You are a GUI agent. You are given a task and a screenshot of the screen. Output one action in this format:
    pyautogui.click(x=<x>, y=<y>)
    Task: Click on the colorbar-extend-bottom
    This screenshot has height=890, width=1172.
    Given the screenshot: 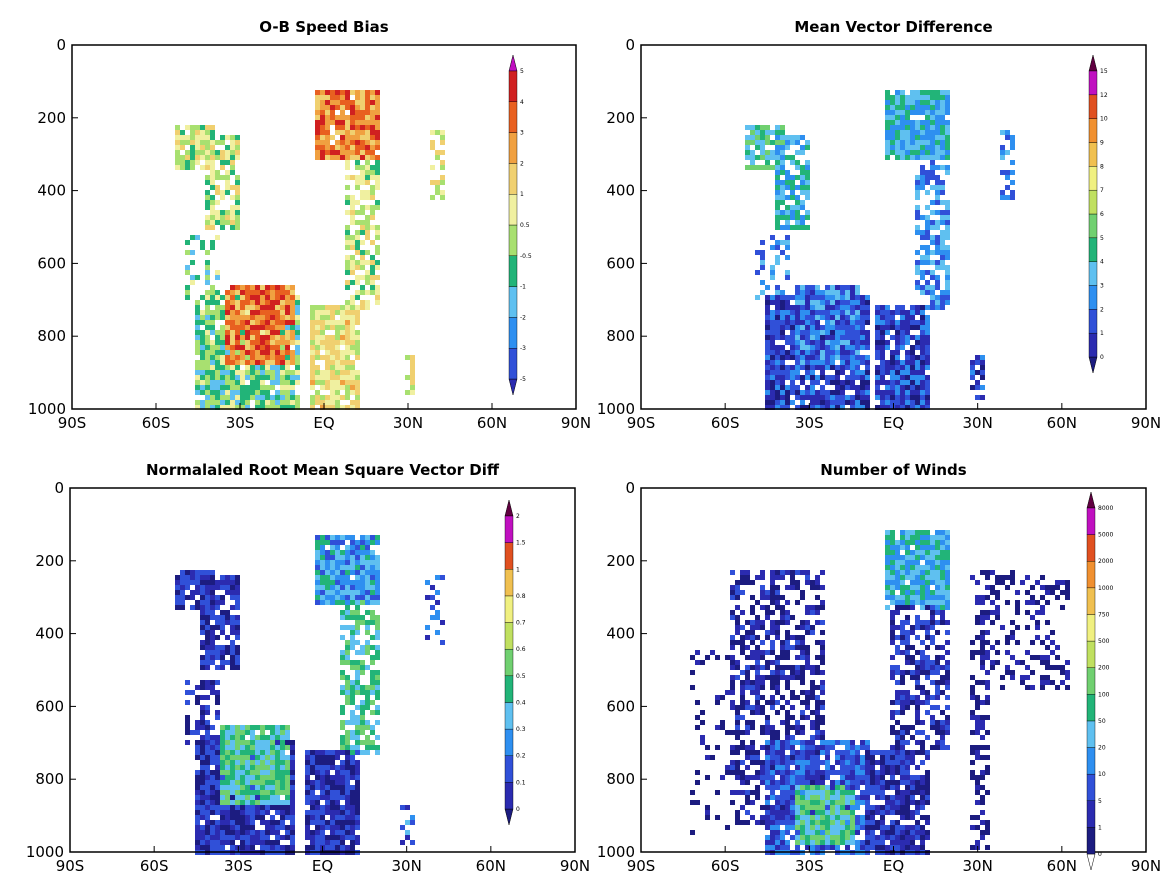 What is the action you would take?
    pyautogui.click(x=509, y=817)
    